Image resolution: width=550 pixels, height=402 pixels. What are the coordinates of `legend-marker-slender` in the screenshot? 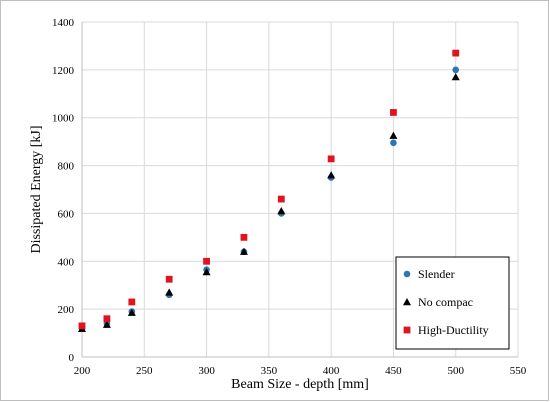 It's located at (407, 274).